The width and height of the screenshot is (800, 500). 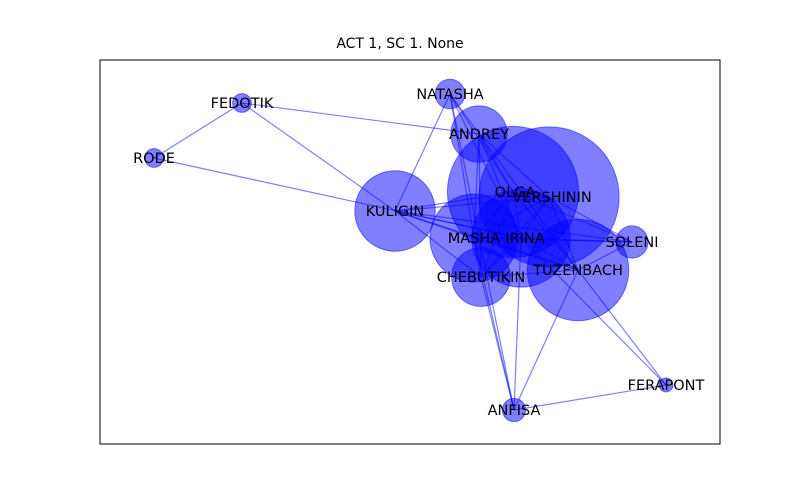 I want to click on node-label-natasha: NATASHA, so click(x=449, y=95).